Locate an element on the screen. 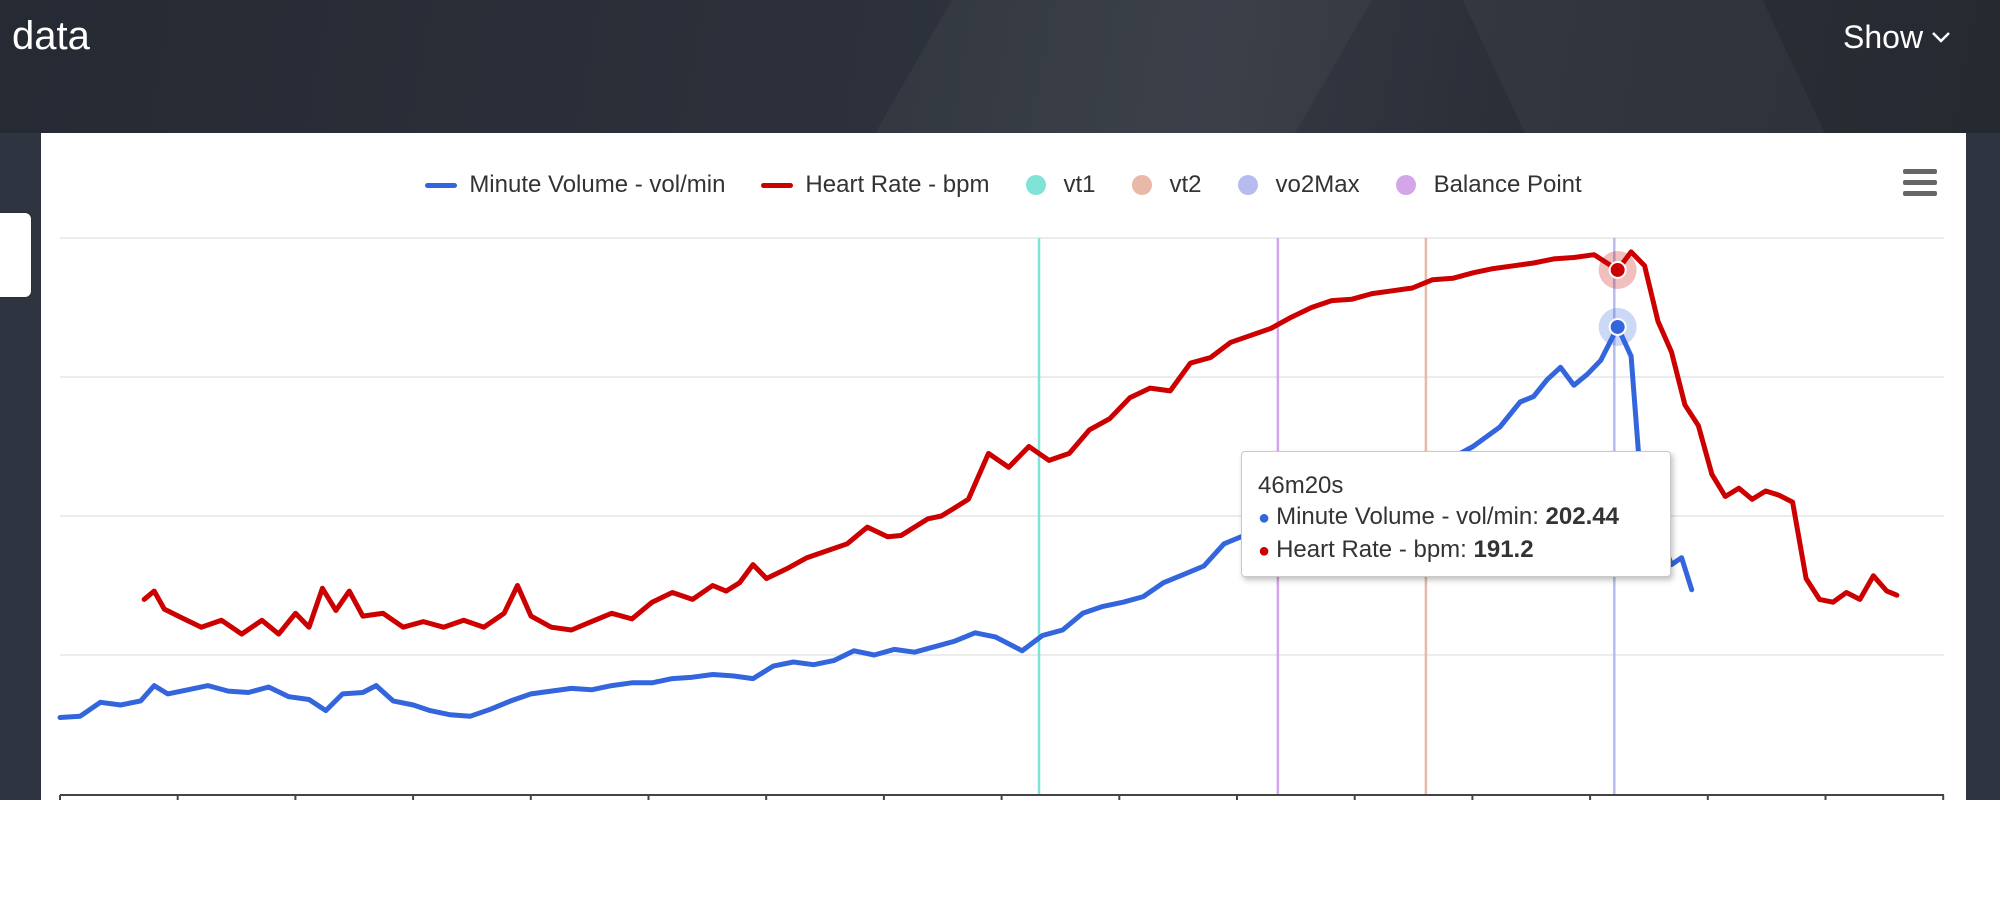 This screenshot has height=923, width=2000. show-label: Show is located at coordinates (1883, 37).